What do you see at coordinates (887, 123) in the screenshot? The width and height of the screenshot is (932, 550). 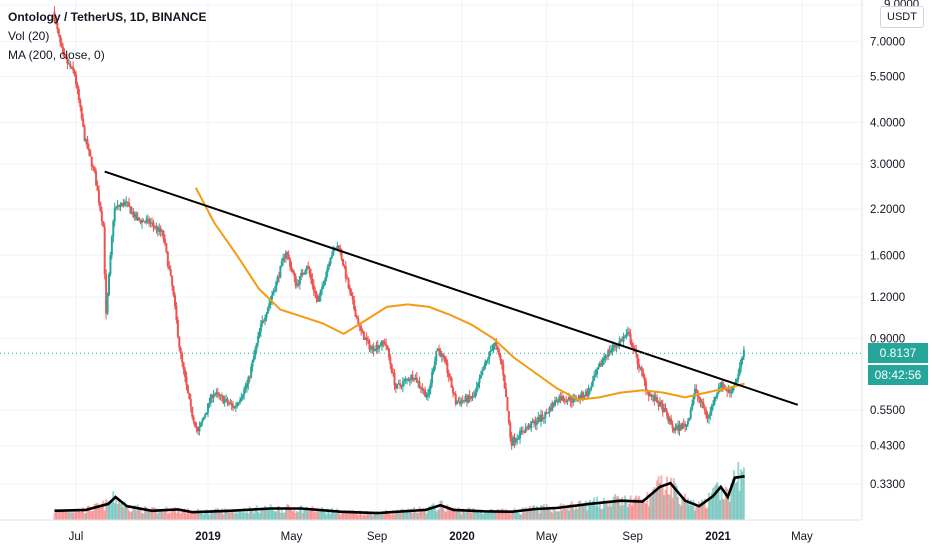 I see `price-tick-label: 4.0000` at bounding box center [887, 123].